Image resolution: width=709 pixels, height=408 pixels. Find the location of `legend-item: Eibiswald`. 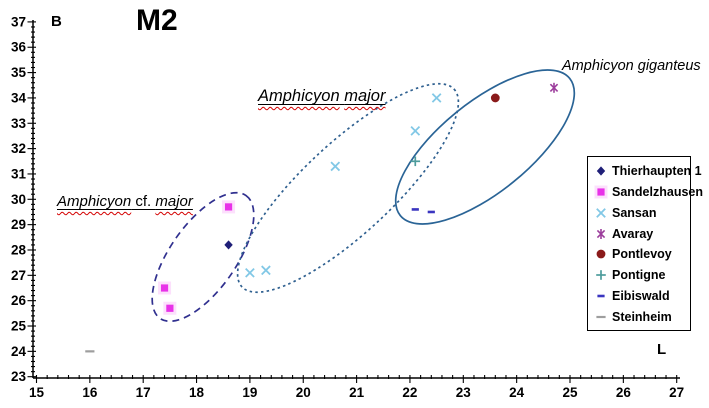

legend-item: Eibiswald is located at coordinates (640, 296).